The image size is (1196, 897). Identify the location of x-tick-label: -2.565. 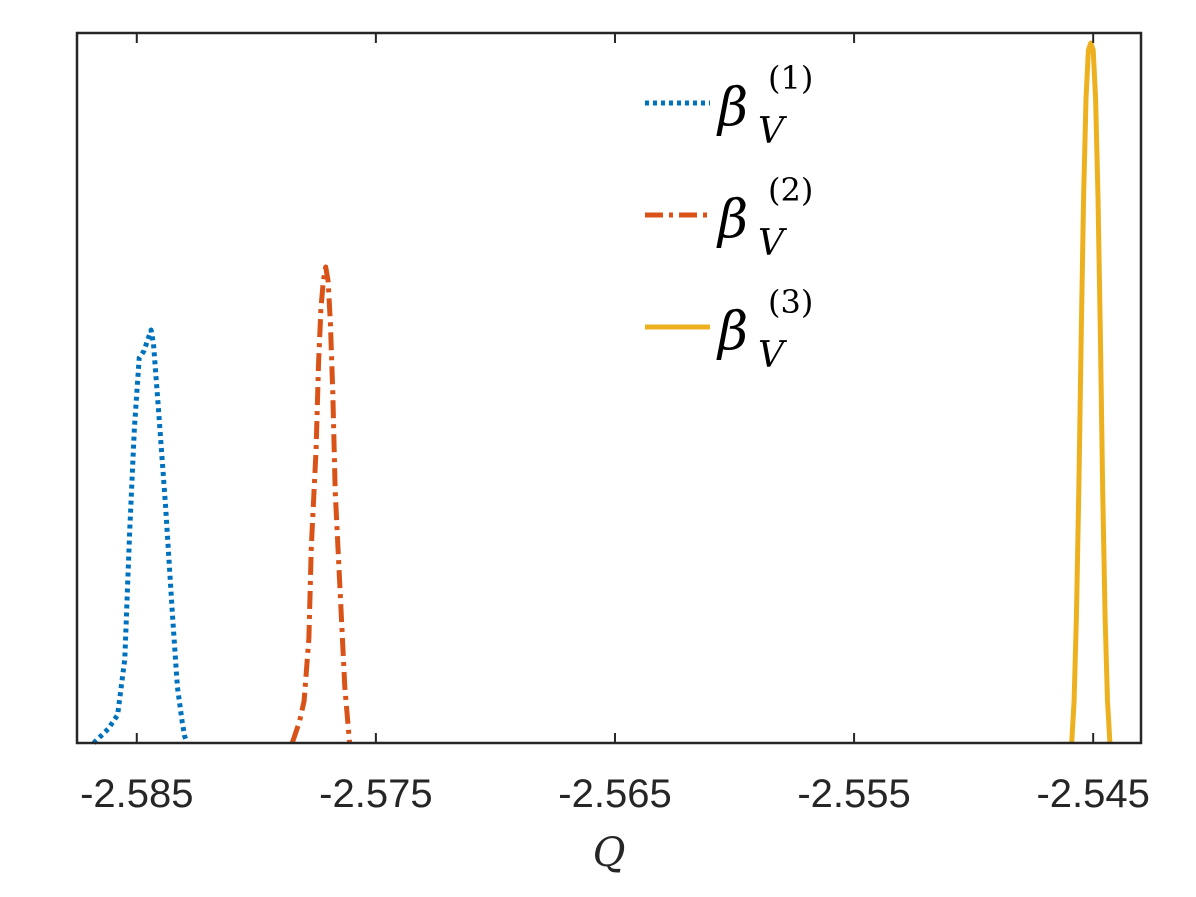
(614, 794).